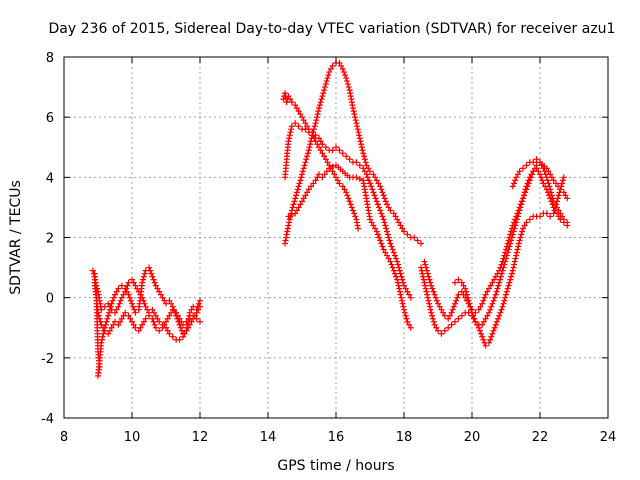 The image size is (640, 480). What do you see at coordinates (47, 359) in the screenshot?
I see `y-tick-label: -2` at bounding box center [47, 359].